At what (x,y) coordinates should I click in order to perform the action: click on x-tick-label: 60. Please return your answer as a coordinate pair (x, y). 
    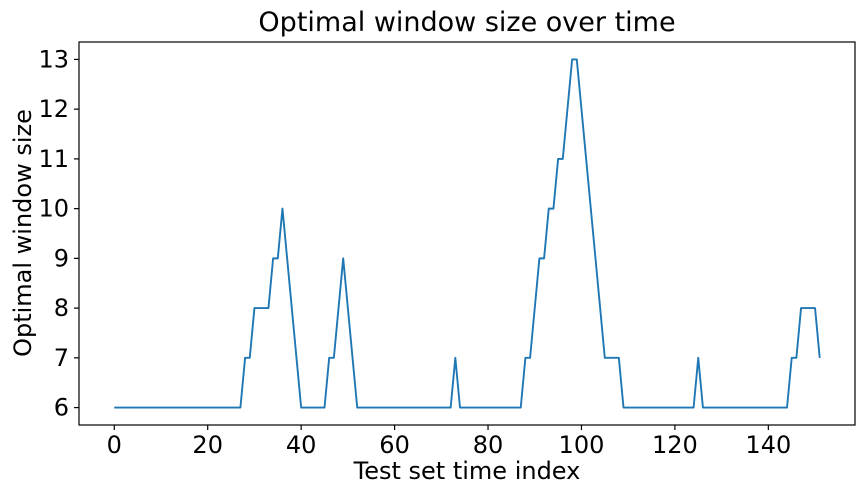
    Looking at the image, I should click on (394, 445).